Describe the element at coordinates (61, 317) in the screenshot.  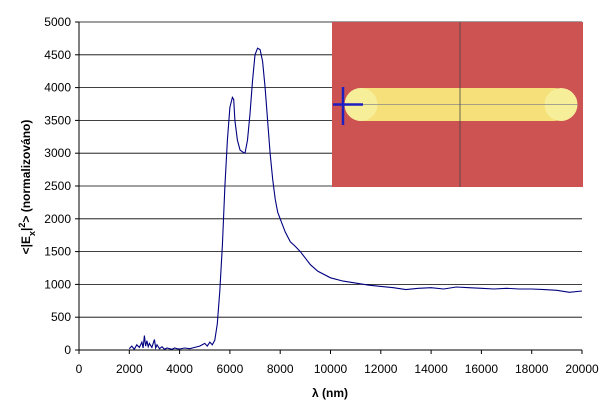
I see `y-tick-label: 500` at that location.